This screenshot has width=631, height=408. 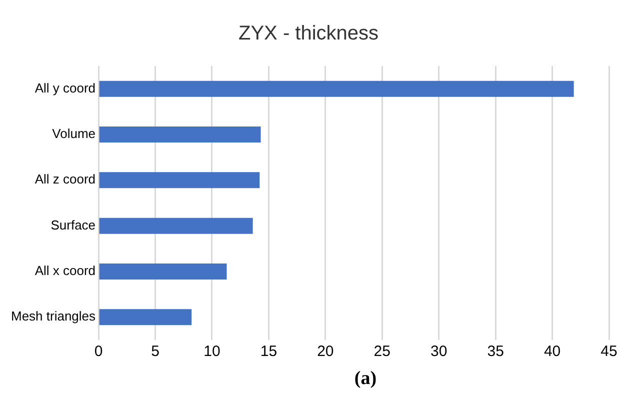 I want to click on x-tick-label: 15, so click(x=269, y=351).